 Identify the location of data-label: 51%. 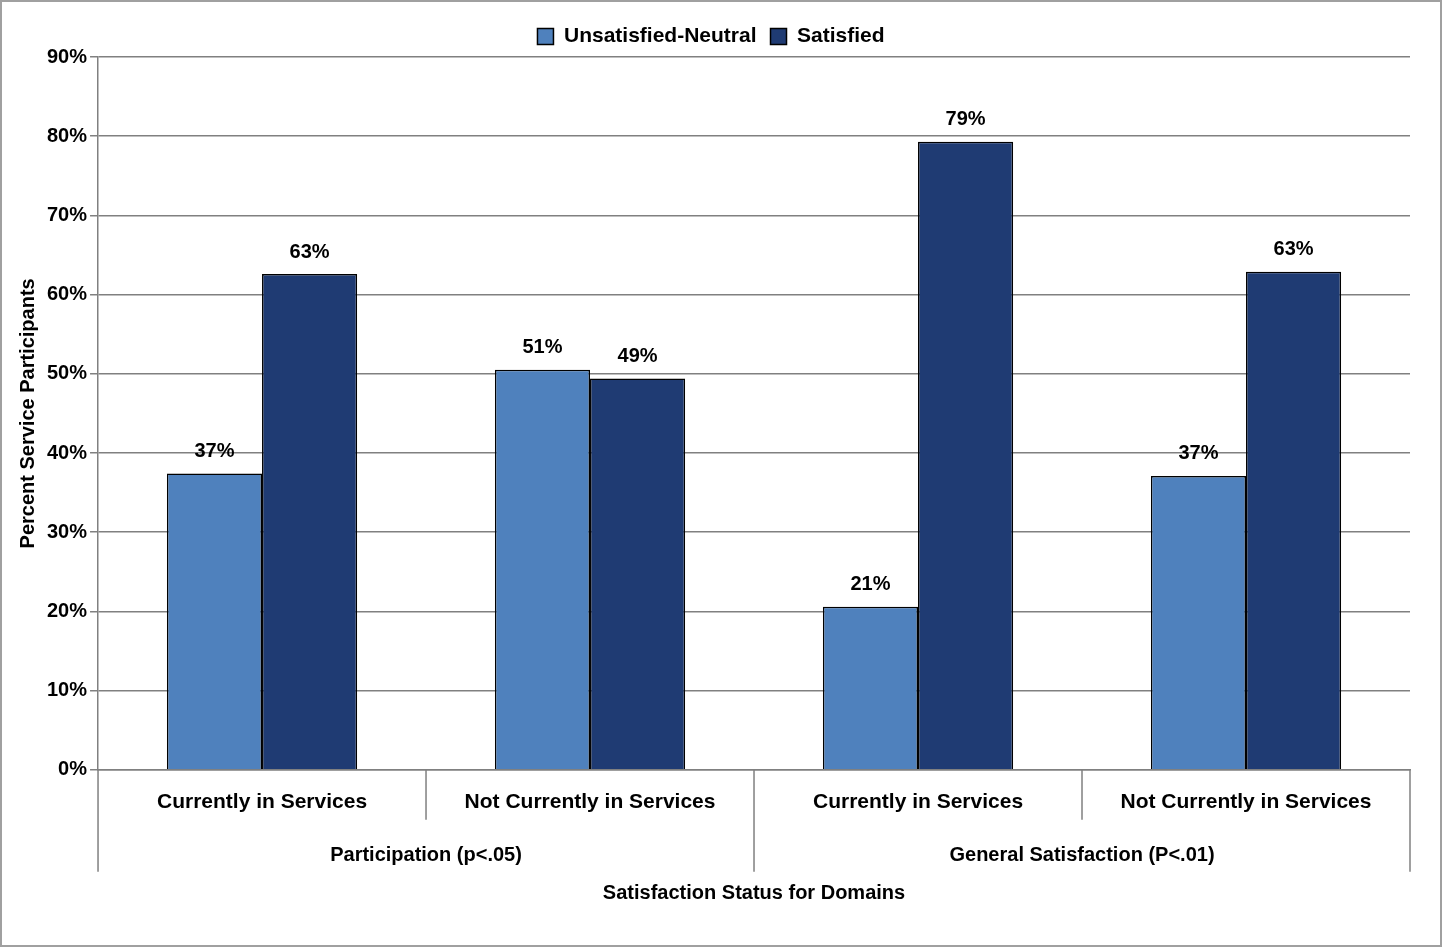
(542, 346).